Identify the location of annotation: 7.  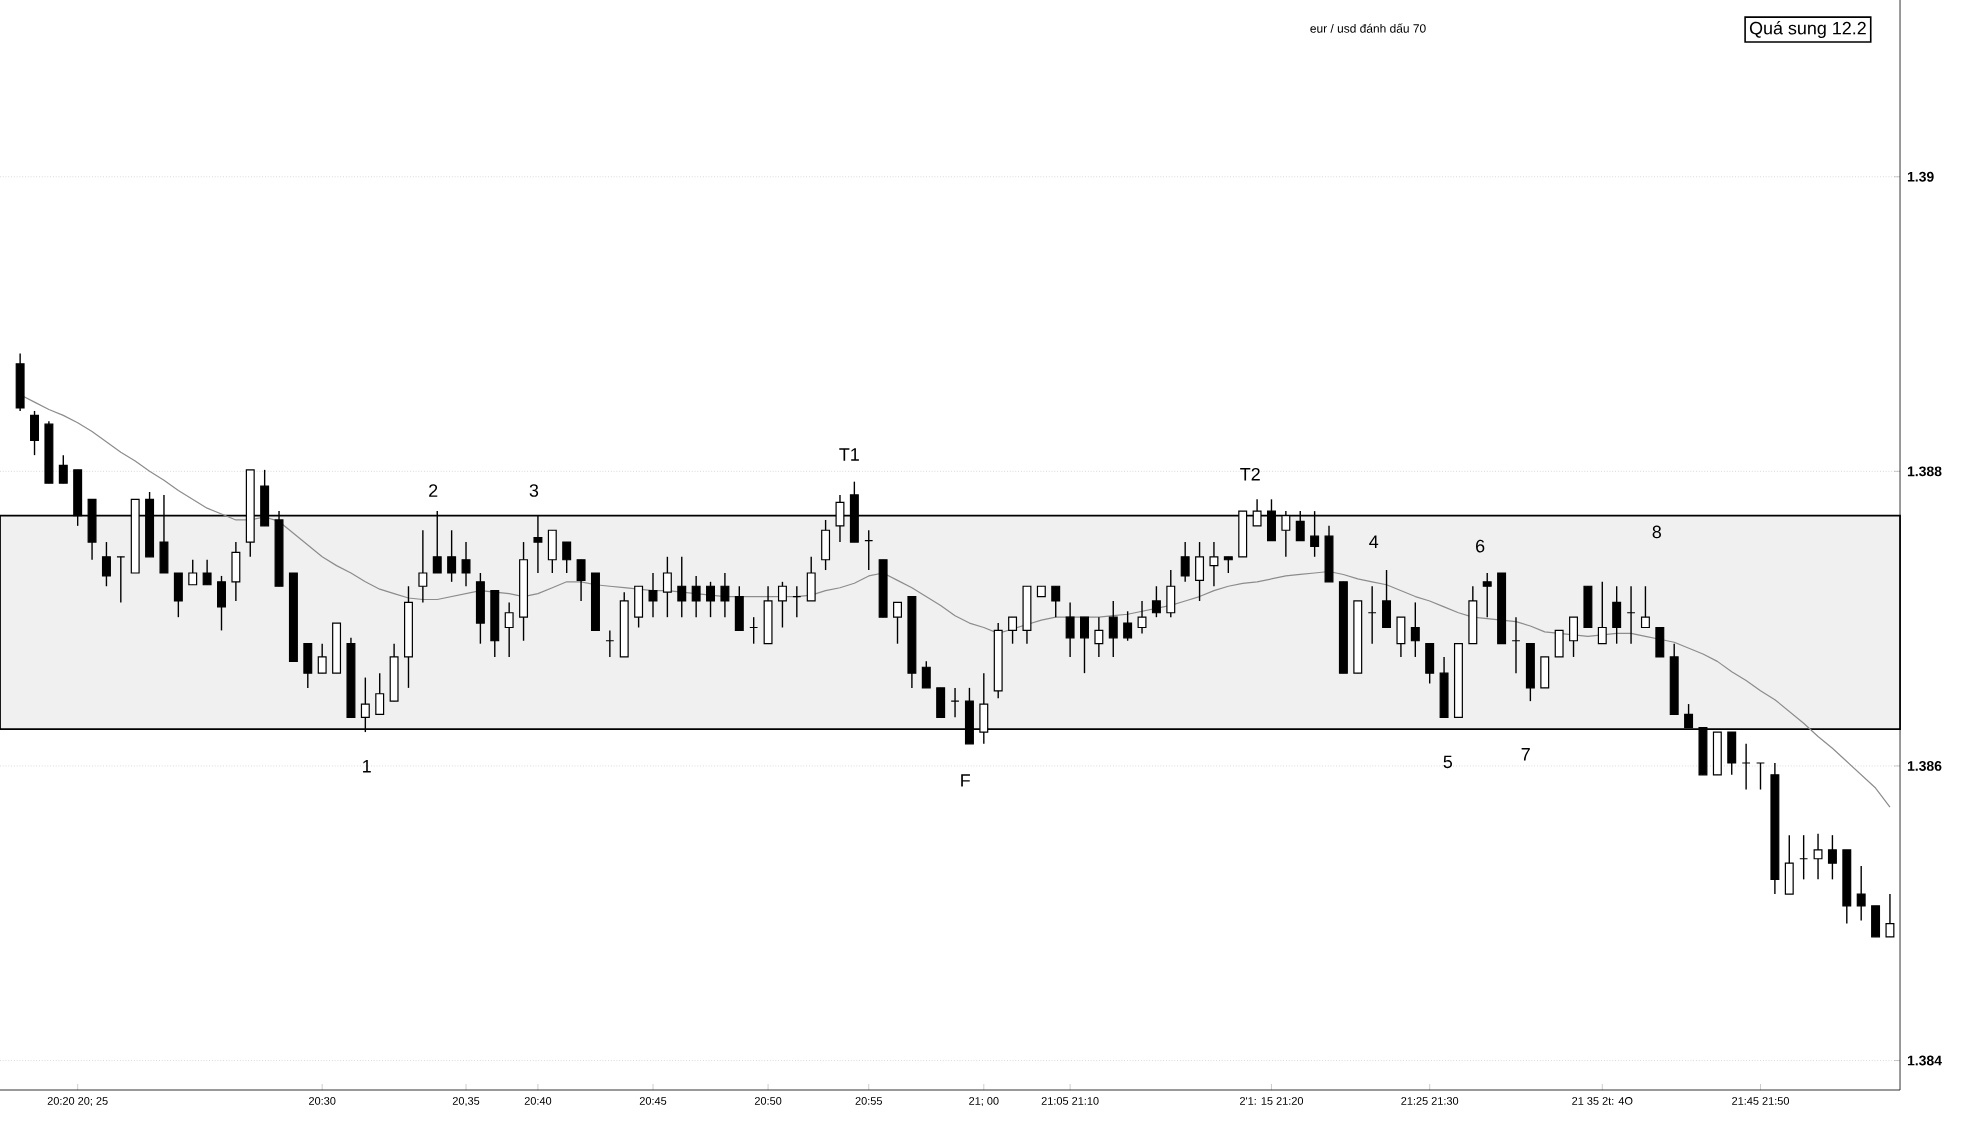
(1525, 754).